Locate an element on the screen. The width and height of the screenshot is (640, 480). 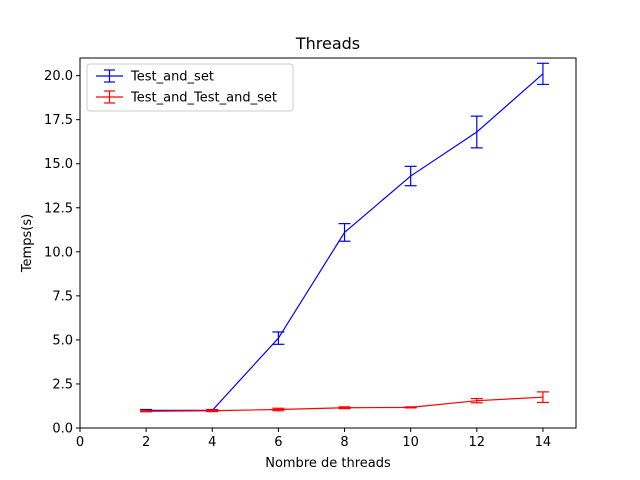
y-axis-label: Temps(s) is located at coordinates (27, 243).